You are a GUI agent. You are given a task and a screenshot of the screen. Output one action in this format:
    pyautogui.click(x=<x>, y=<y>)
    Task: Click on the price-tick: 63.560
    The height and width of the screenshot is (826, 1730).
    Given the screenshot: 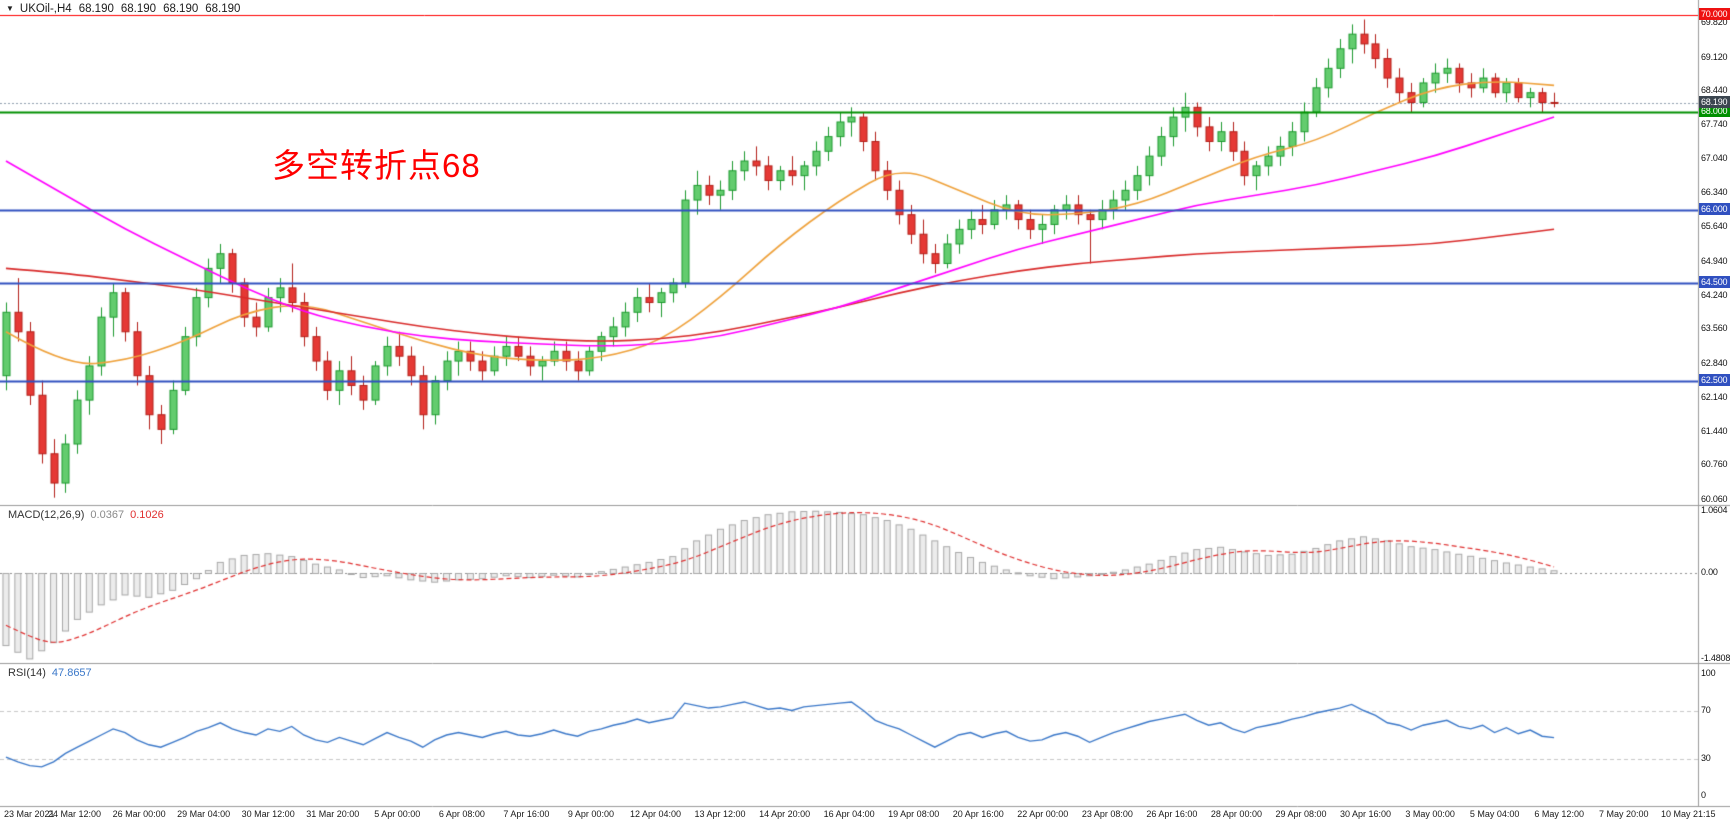 What is the action you would take?
    pyautogui.click(x=1714, y=327)
    